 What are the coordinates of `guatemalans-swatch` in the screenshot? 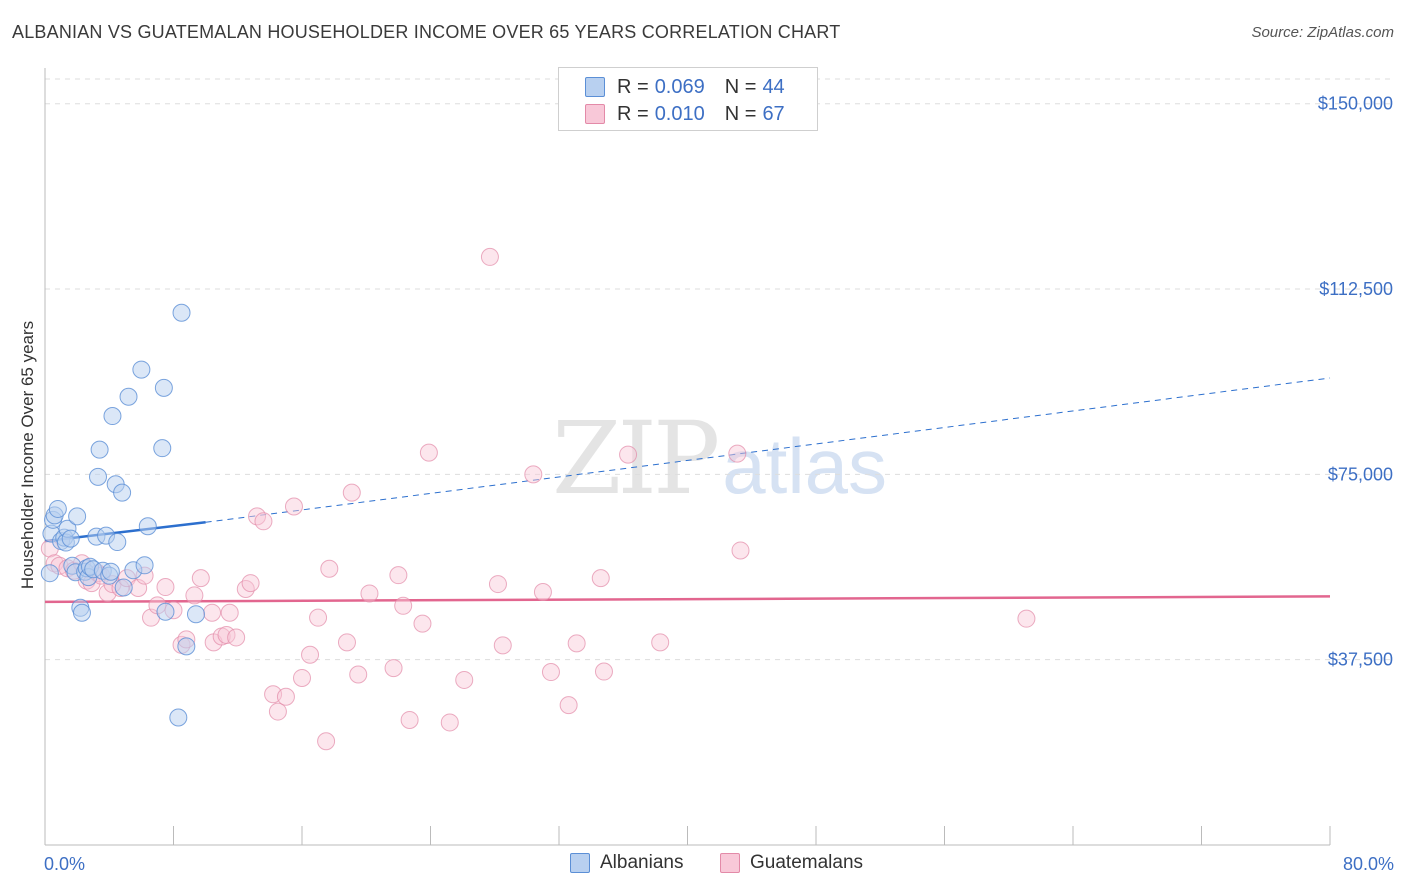 It's located at (595, 114).